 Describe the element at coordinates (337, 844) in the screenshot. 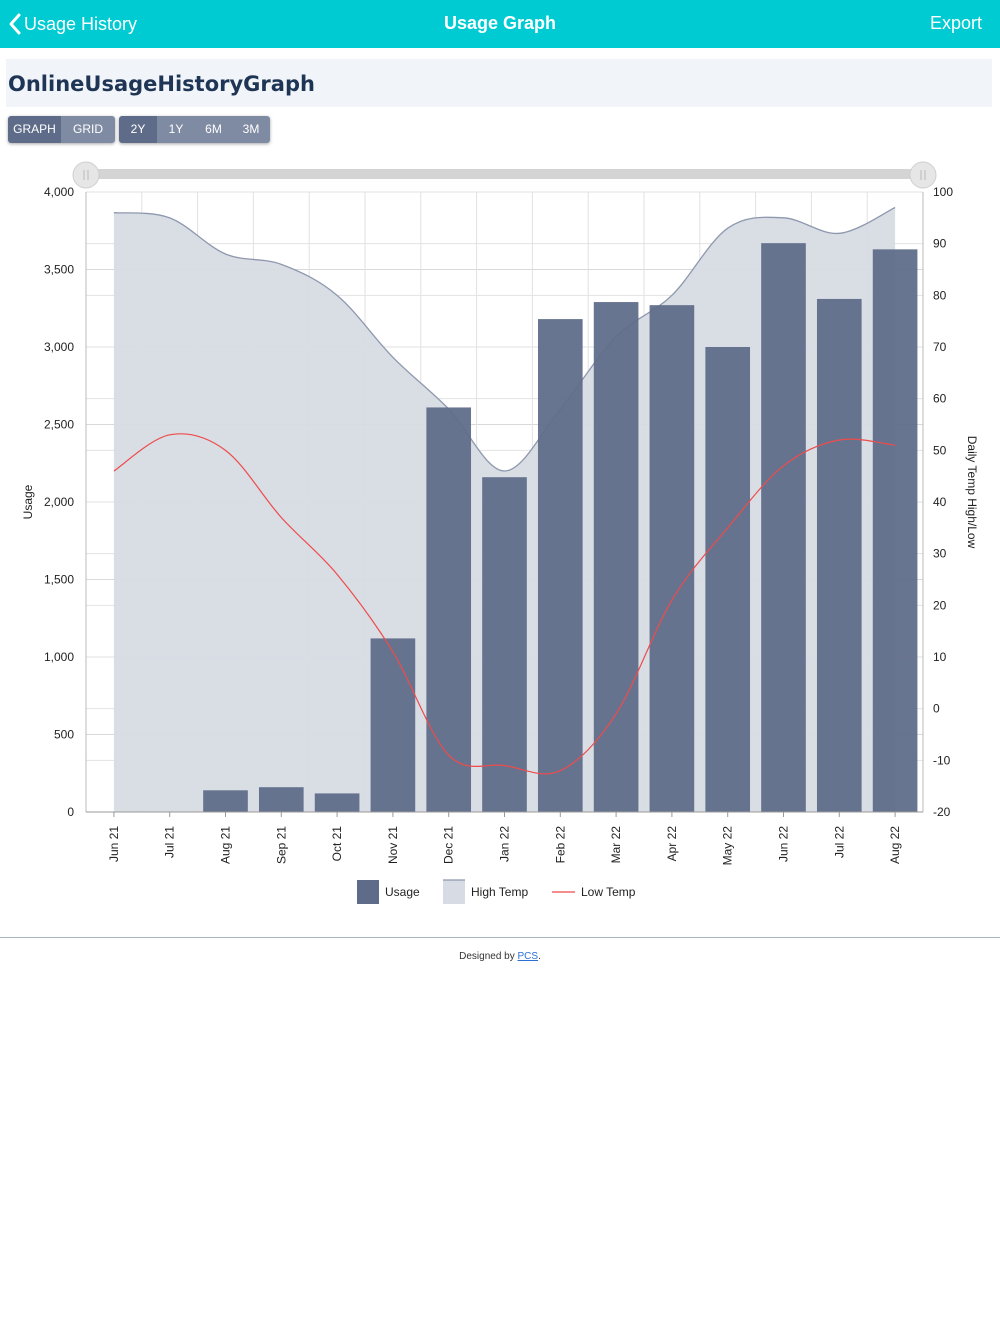

I see `x-tick-label: Oct 21` at that location.